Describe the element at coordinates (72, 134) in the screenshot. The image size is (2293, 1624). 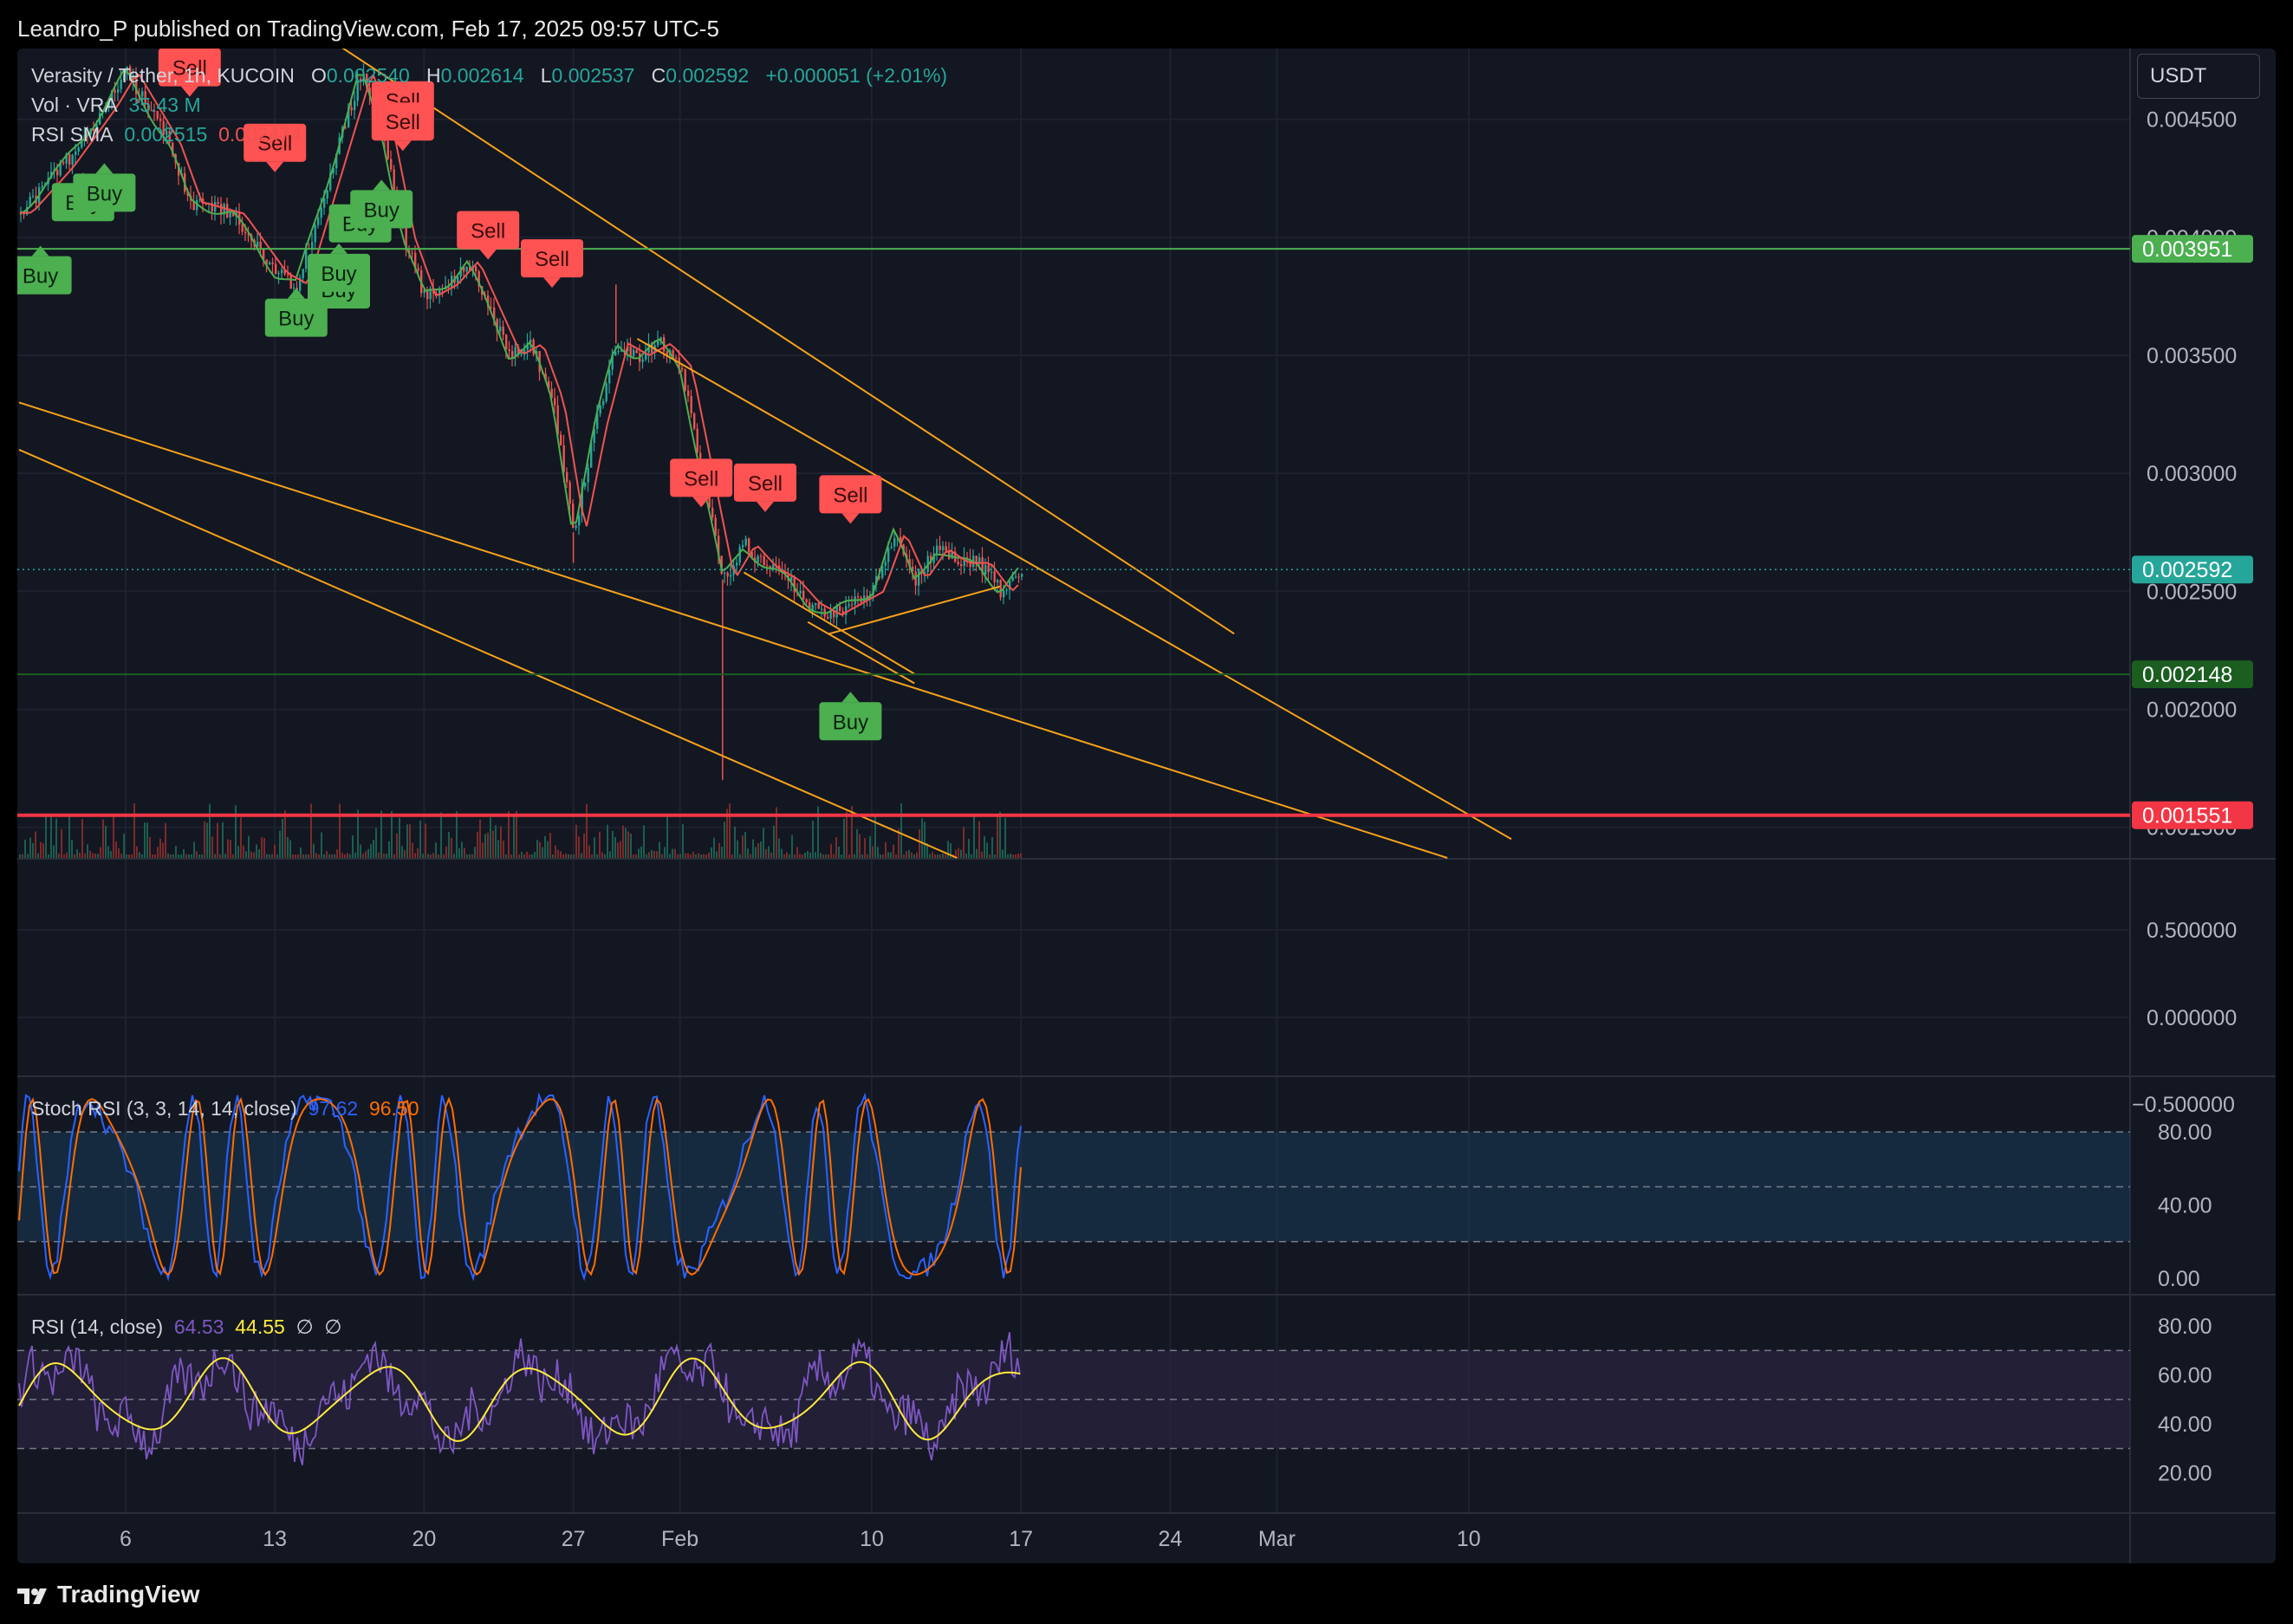
I see `rsi-sma-label: RSI SMA` at that location.